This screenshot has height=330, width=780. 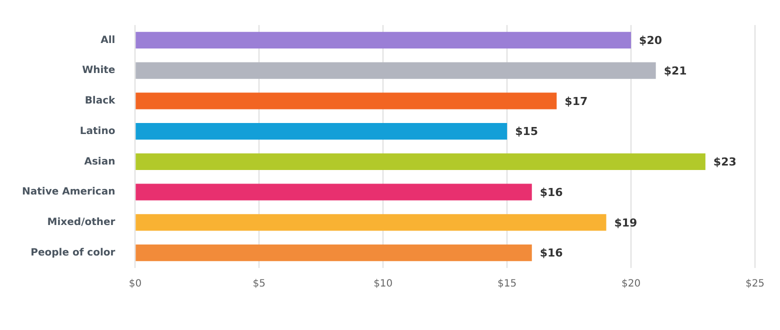 I want to click on data-label: $15, so click(x=526, y=131).